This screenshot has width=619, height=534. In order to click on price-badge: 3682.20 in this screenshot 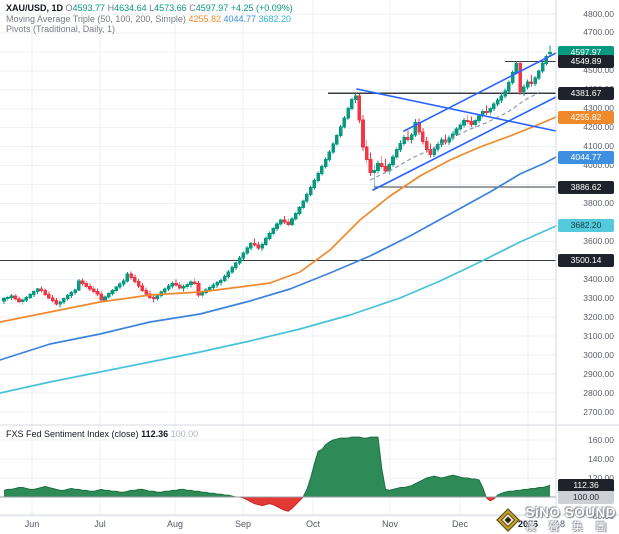, I will do `click(586, 226)`.